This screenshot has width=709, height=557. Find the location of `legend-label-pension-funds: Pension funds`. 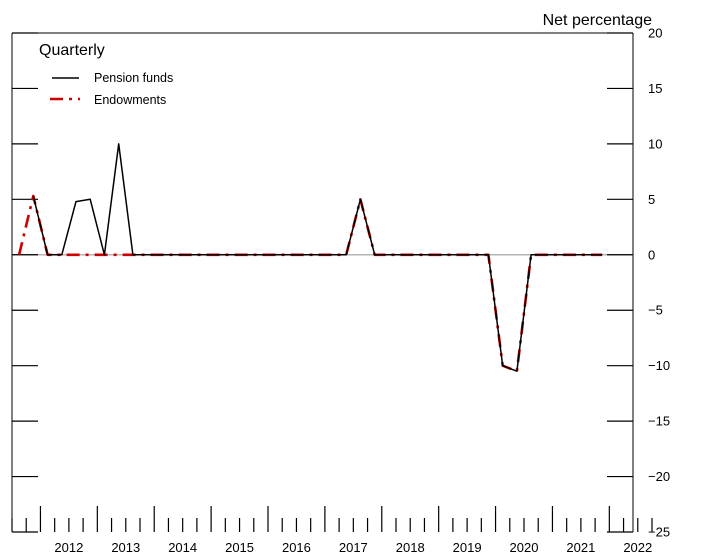

legend-label-pension-funds: Pension funds is located at coordinates (133, 78).